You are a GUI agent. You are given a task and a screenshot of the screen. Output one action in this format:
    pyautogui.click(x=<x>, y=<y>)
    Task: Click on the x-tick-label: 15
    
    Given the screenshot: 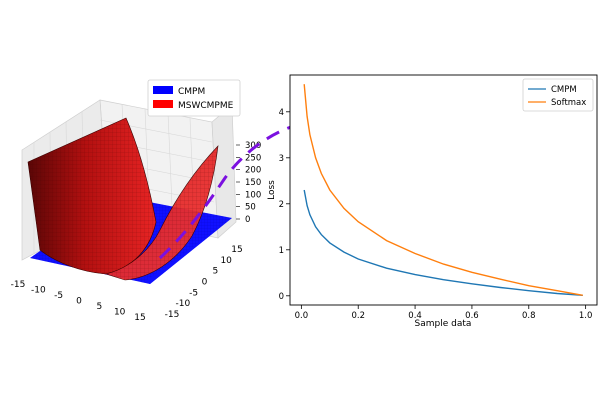 What is the action you would take?
    pyautogui.click(x=139, y=318)
    